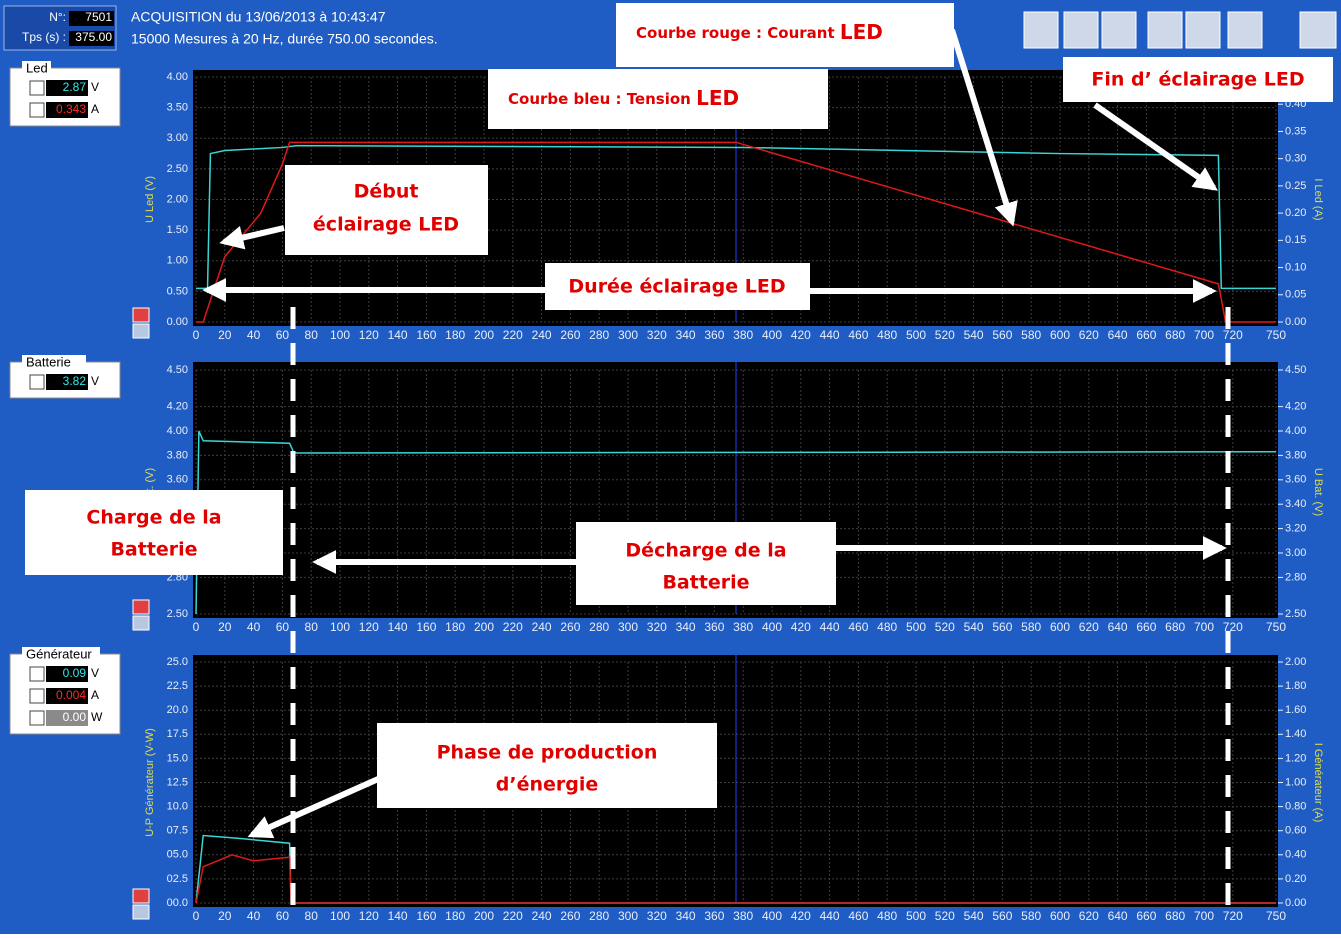 The width and height of the screenshot is (1341, 939). What do you see at coordinates (177, 879) in the screenshot?
I see `y-tick-label: 02.5` at bounding box center [177, 879].